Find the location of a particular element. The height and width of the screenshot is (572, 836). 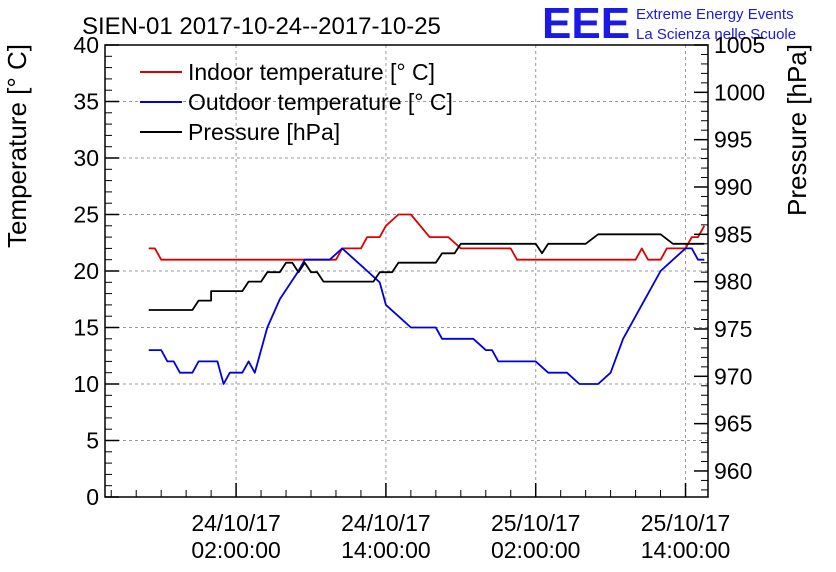

y-right-tick-label: 1000 is located at coordinates (739, 92).